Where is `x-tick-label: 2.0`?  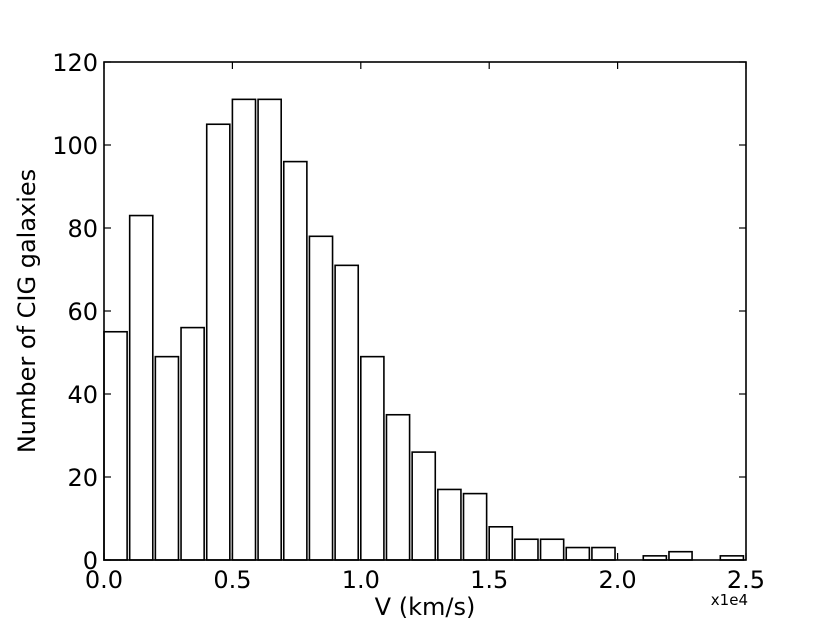 x-tick-label: 2.0 is located at coordinates (618, 580).